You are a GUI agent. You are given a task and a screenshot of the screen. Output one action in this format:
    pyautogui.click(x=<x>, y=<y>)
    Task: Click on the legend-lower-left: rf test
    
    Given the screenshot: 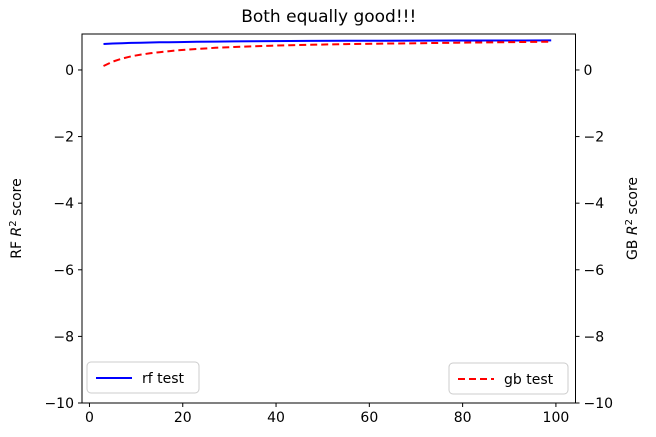 What is the action you would take?
    pyautogui.click(x=143, y=377)
    